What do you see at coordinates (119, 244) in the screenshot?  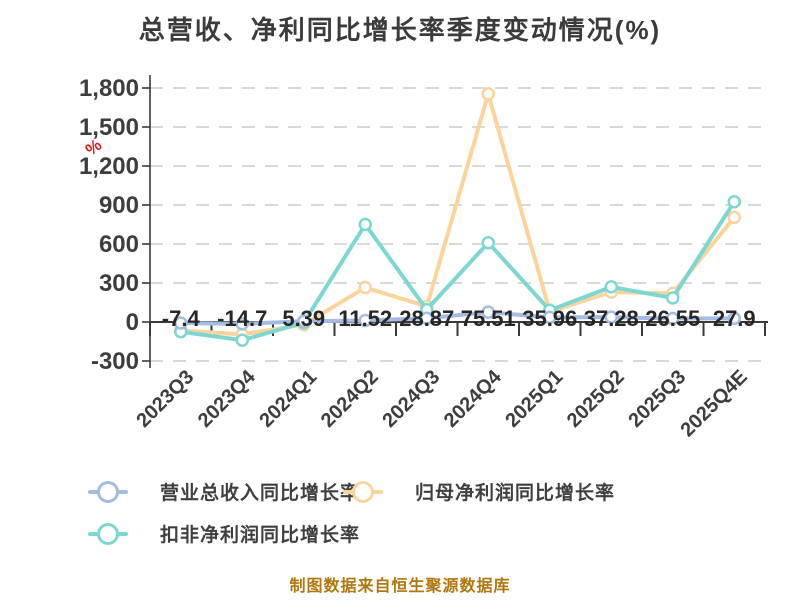 I see `y-axis-label: 600` at bounding box center [119, 244].